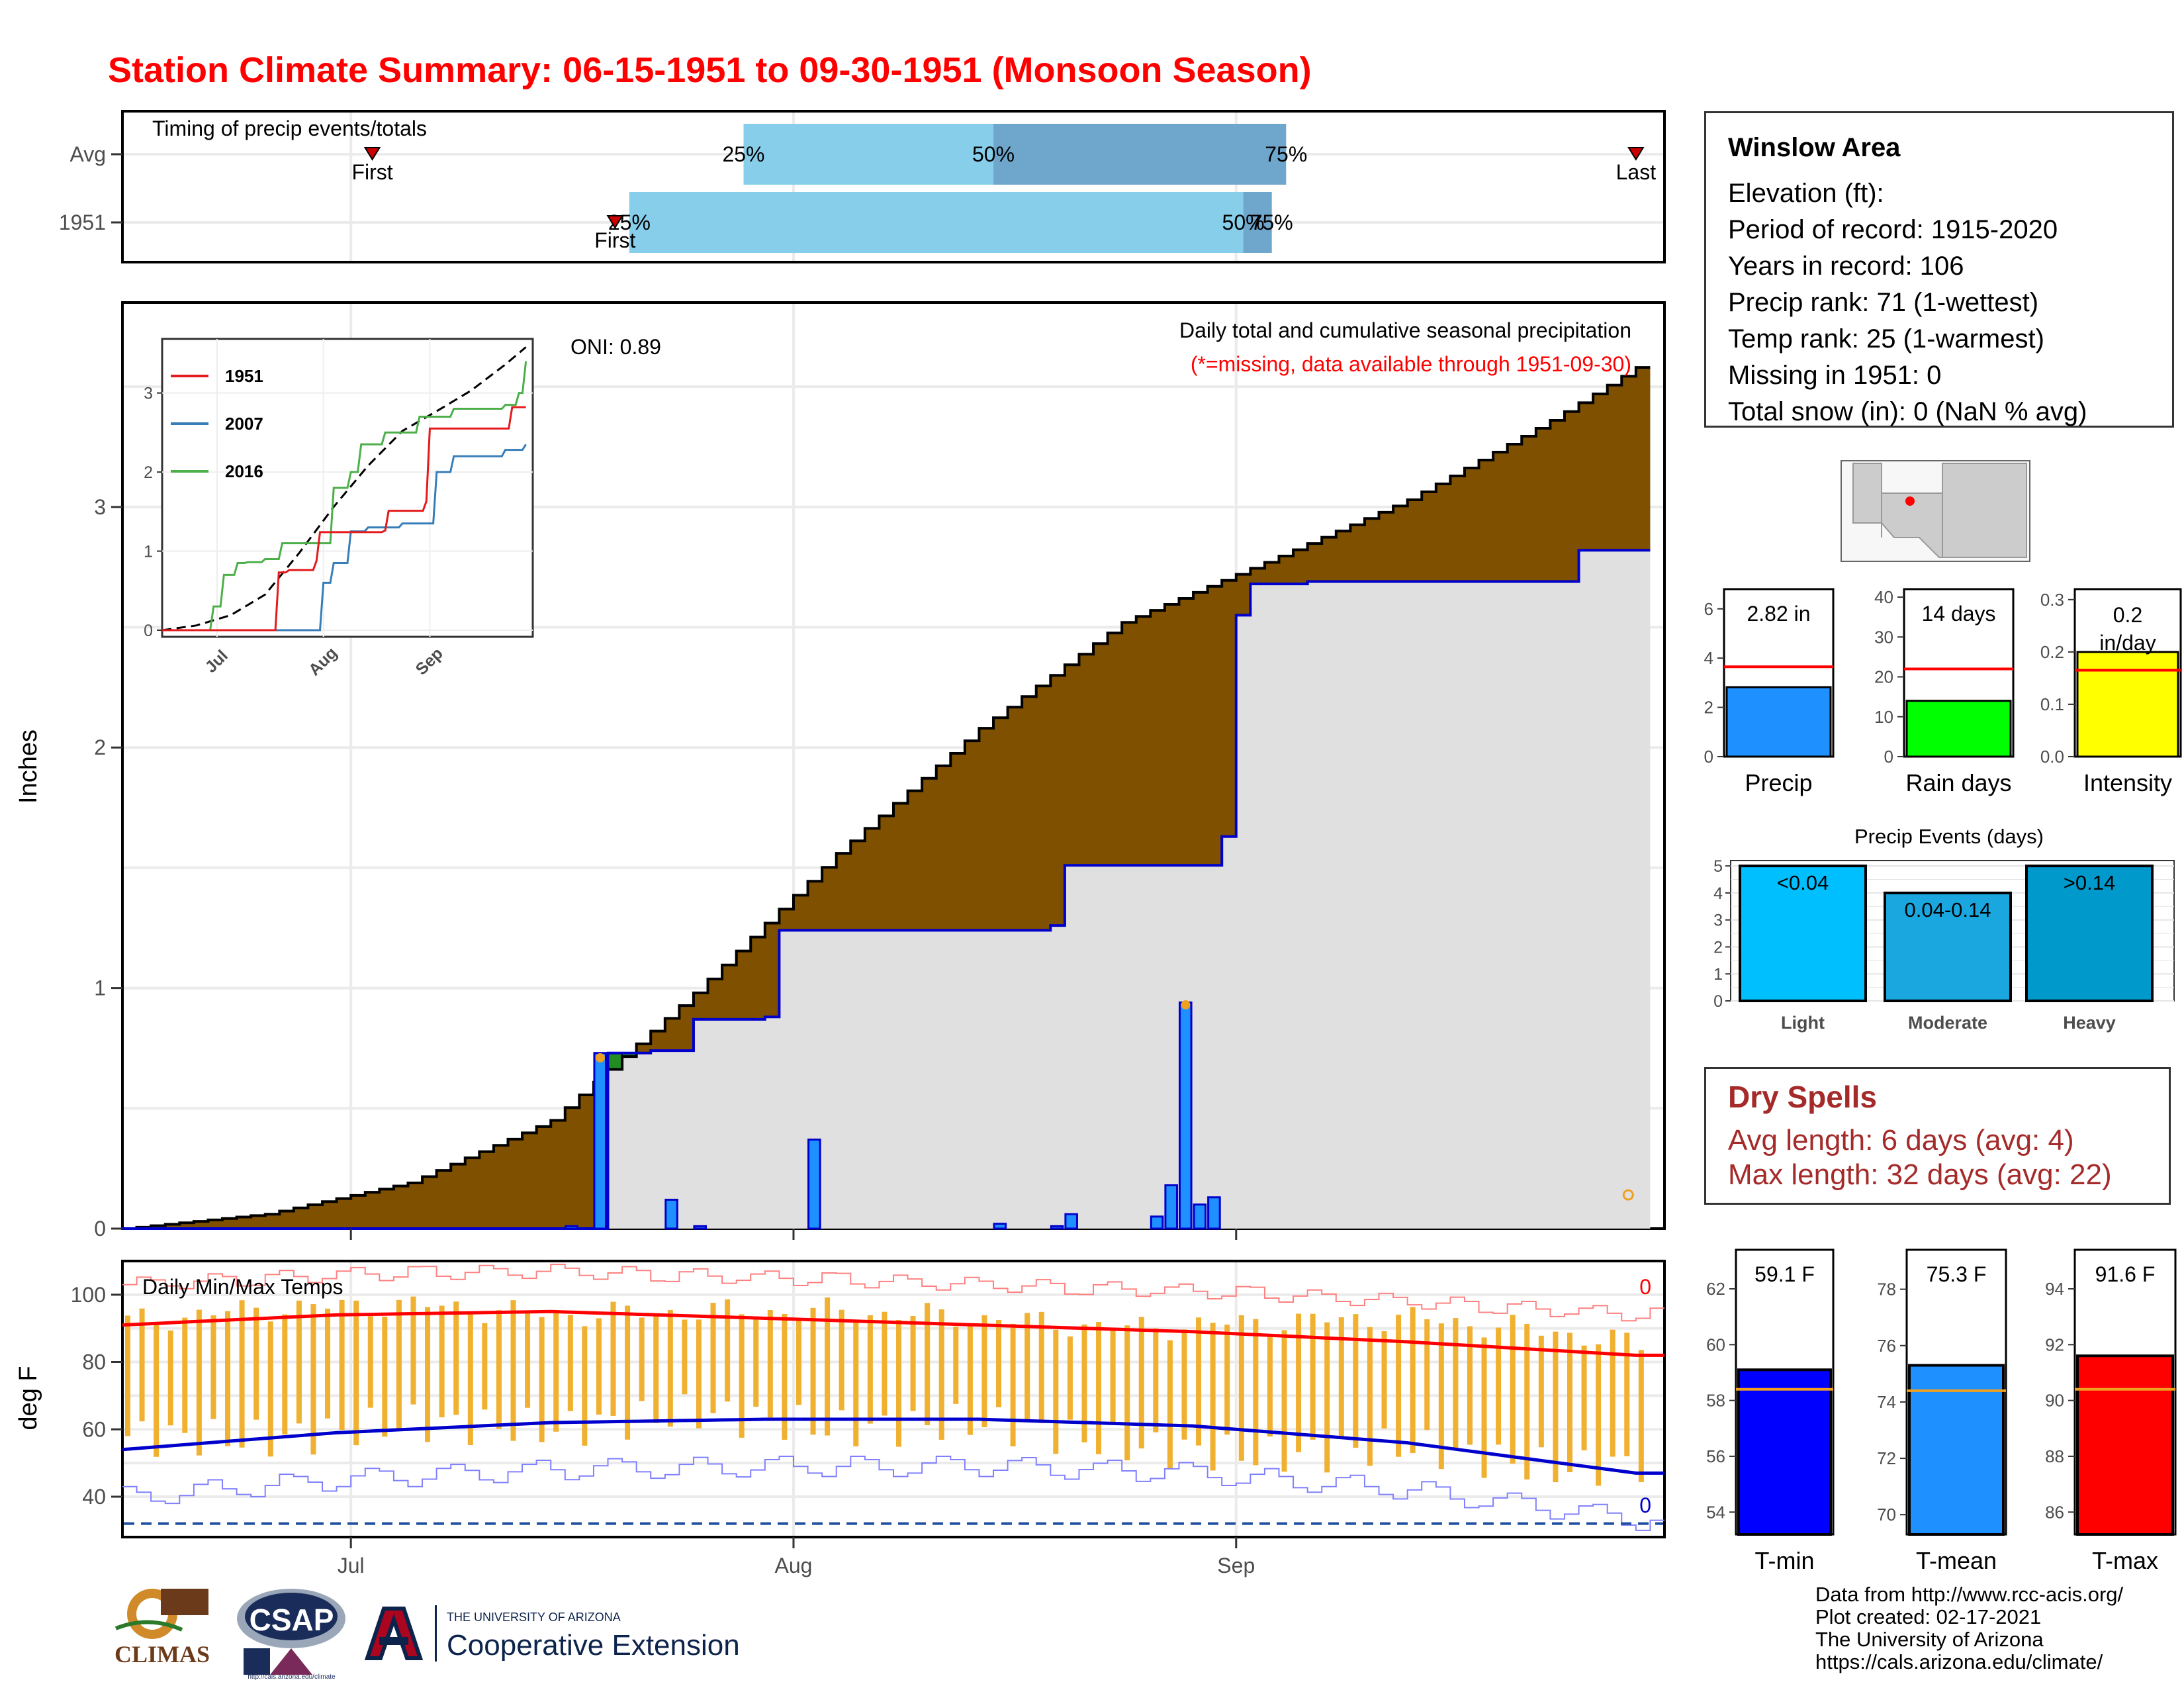  What do you see at coordinates (2054, 1344) in the screenshot?
I see `temp-summary-tick-label: 92` at bounding box center [2054, 1344].